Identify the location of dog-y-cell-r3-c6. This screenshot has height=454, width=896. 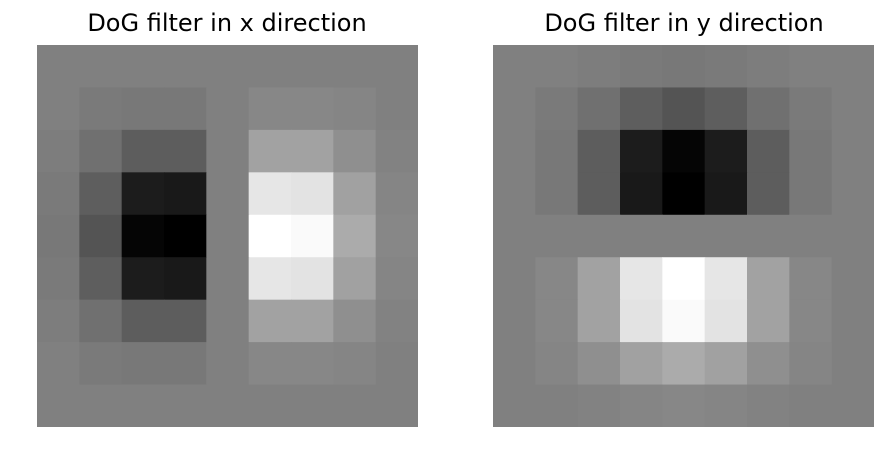
(768, 194).